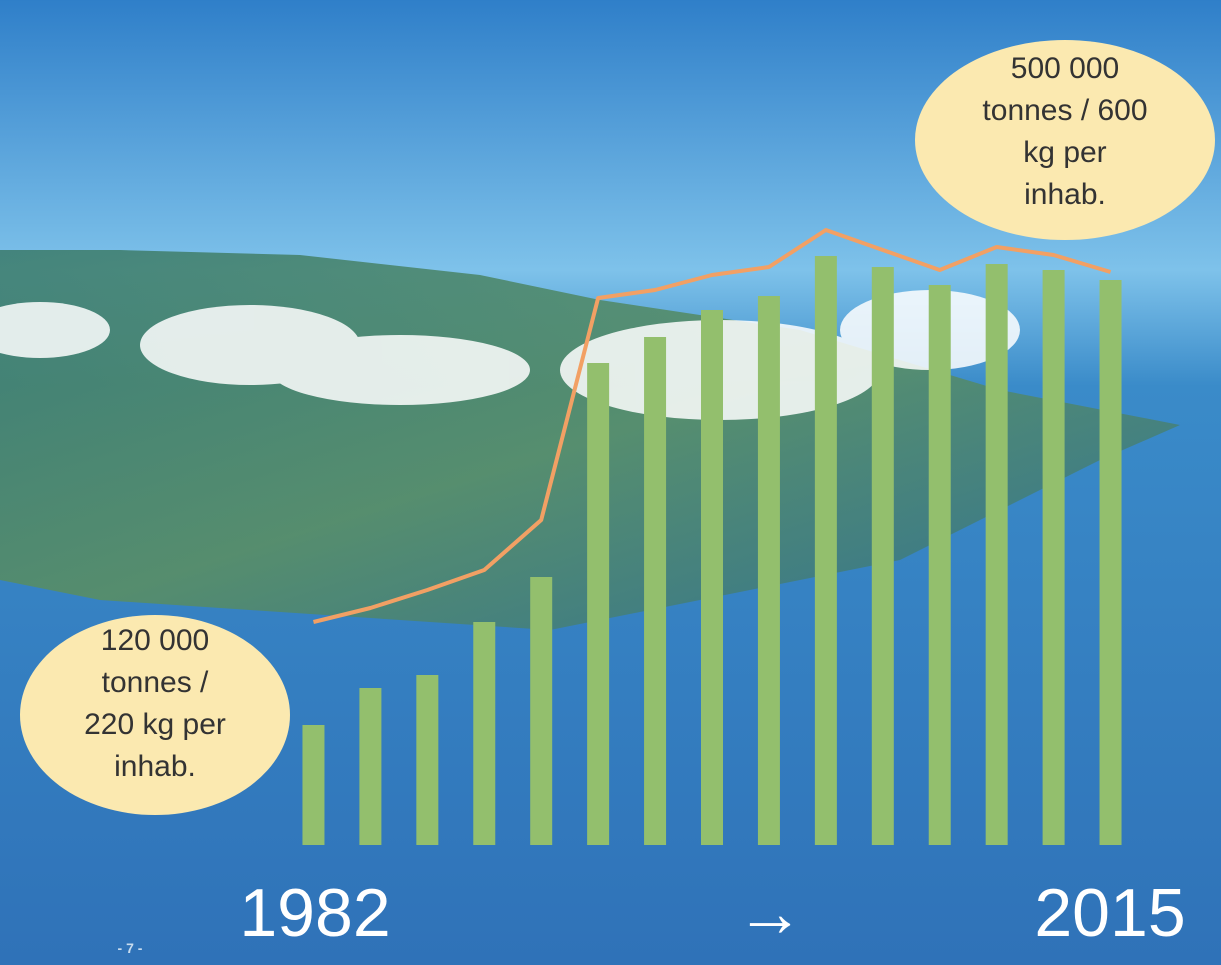  Describe the element at coordinates (1064, 110) in the screenshot. I see `annotation: tonnes / 600` at that location.